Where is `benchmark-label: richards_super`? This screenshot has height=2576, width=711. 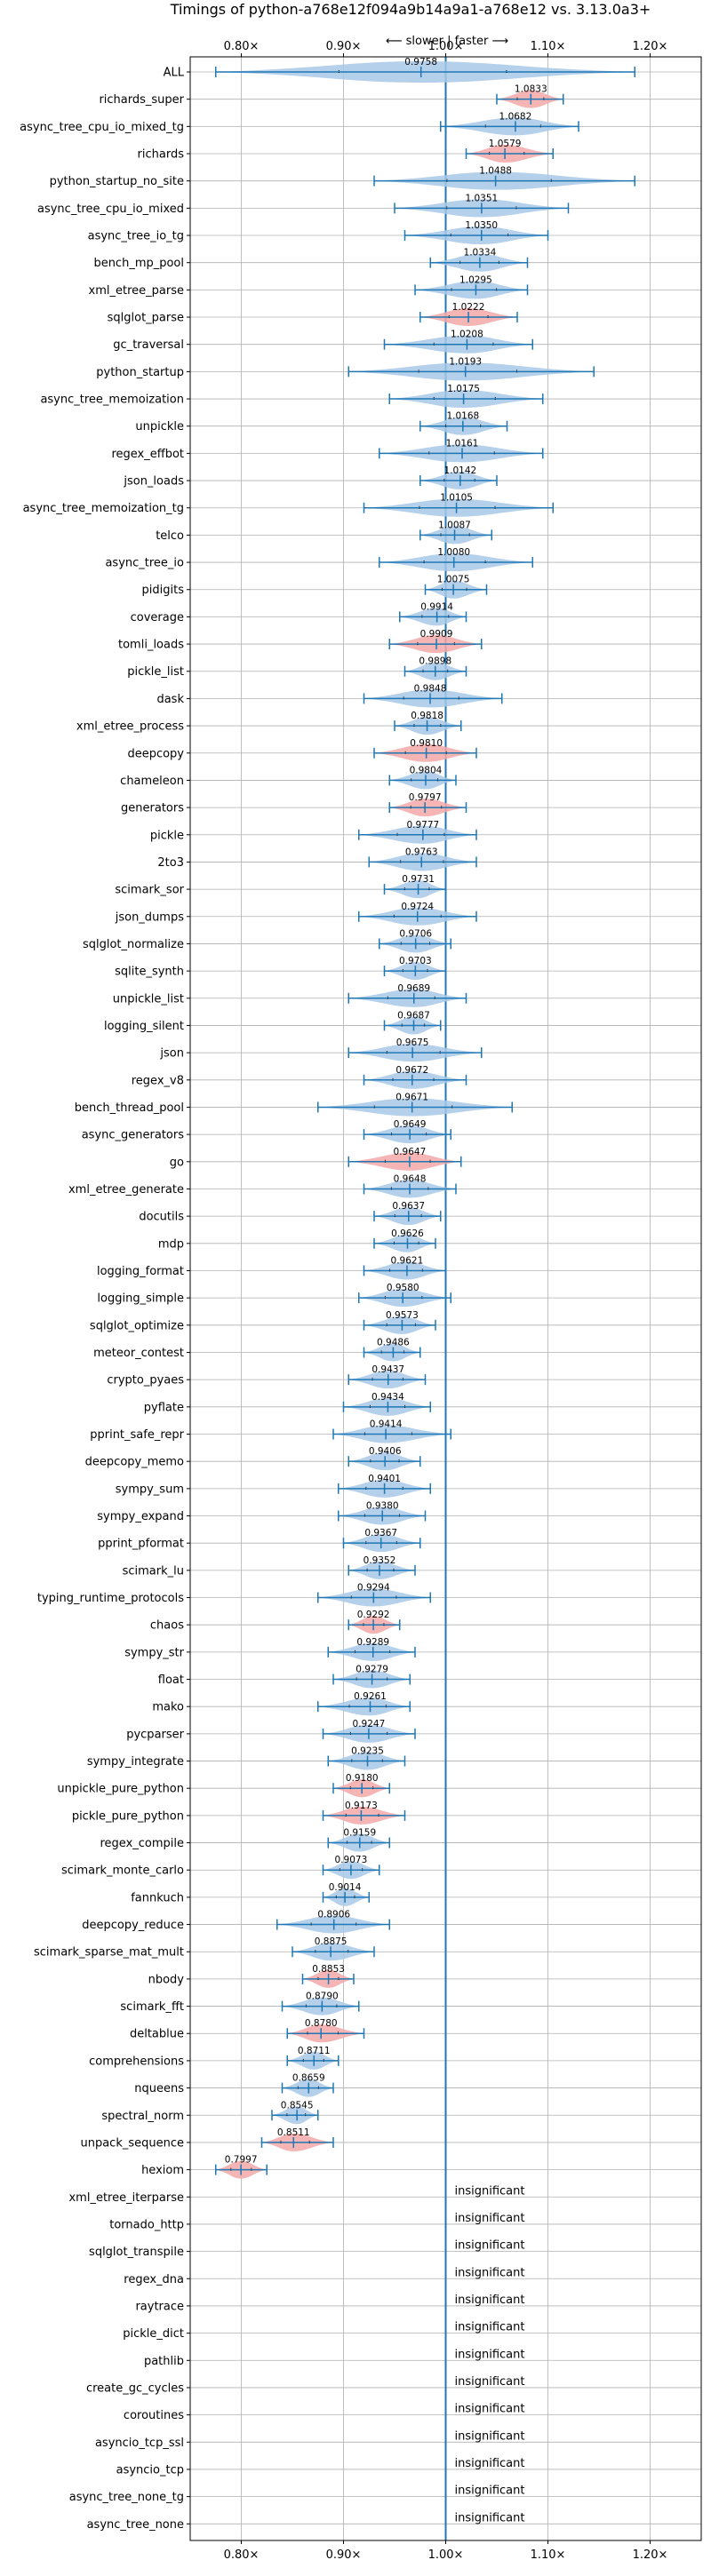
benchmark-label: richards_super is located at coordinates (141, 100).